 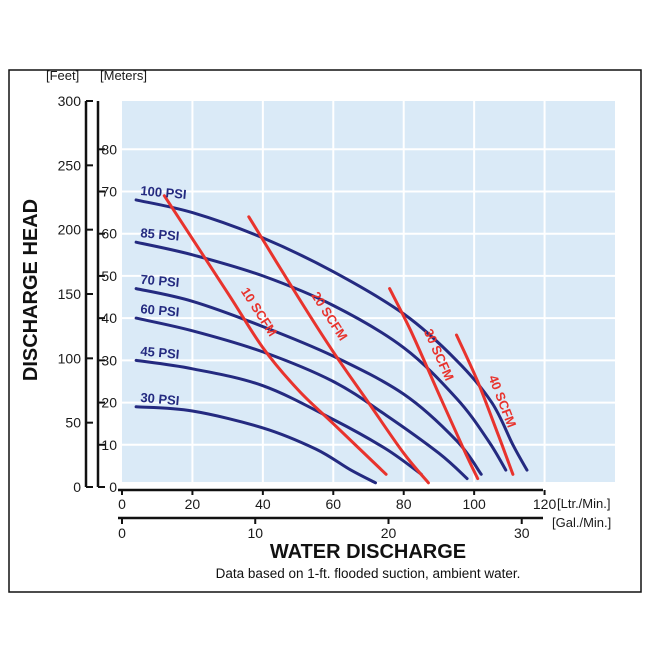 What do you see at coordinates (109, 360) in the screenshot?
I see `meters-axis-tick-label: 30` at bounding box center [109, 360].